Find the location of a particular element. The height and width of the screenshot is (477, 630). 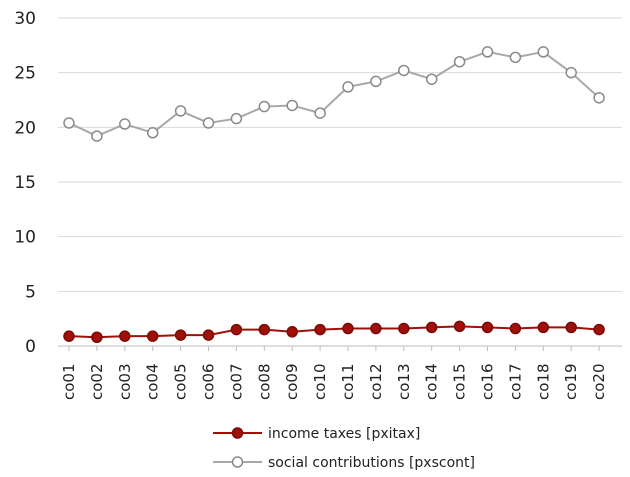

y-tick-label: 10 is located at coordinates (25, 238).